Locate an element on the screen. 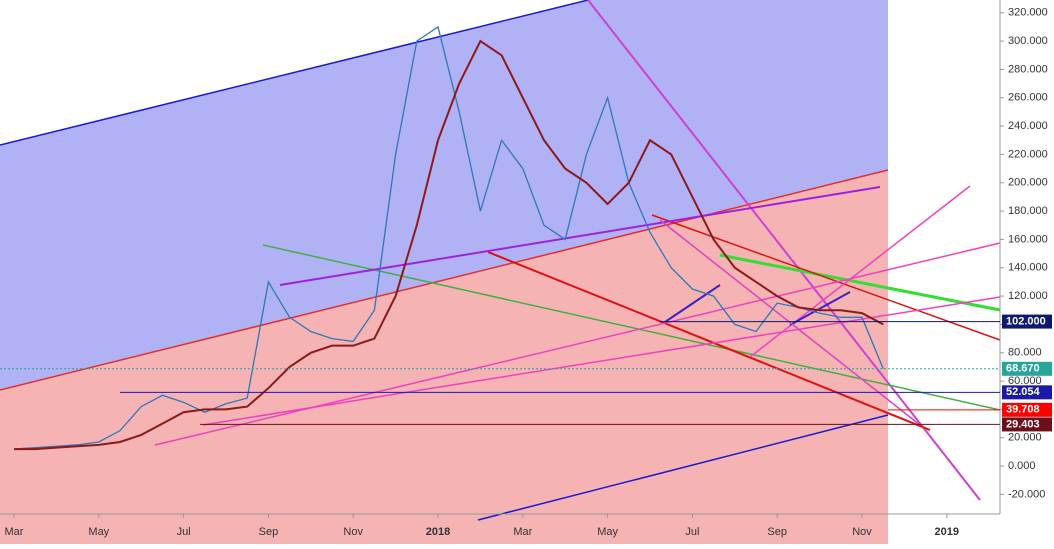 The image size is (1054, 549). y-tick-label: 300.000 is located at coordinates (1028, 41).